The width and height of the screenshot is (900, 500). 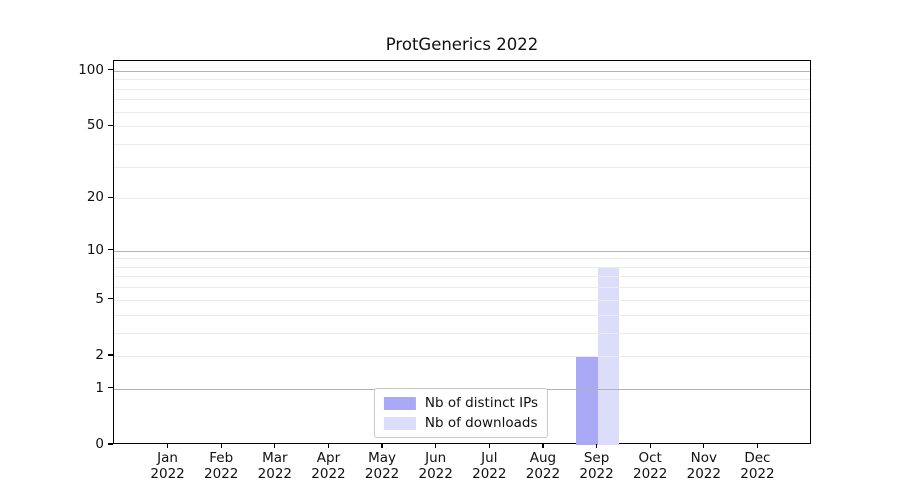 What do you see at coordinates (462, 44) in the screenshot?
I see `chart-title: ProtGenerics 2022` at bounding box center [462, 44].